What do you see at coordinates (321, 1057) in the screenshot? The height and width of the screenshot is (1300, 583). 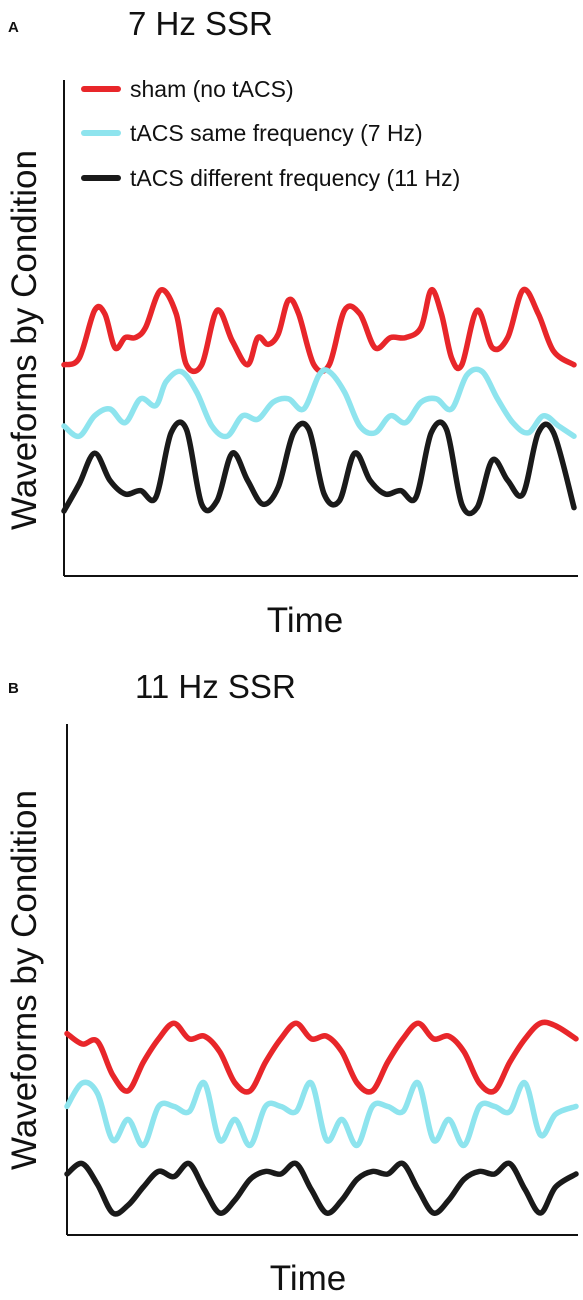 I see `panel-b-series-sham` at bounding box center [321, 1057].